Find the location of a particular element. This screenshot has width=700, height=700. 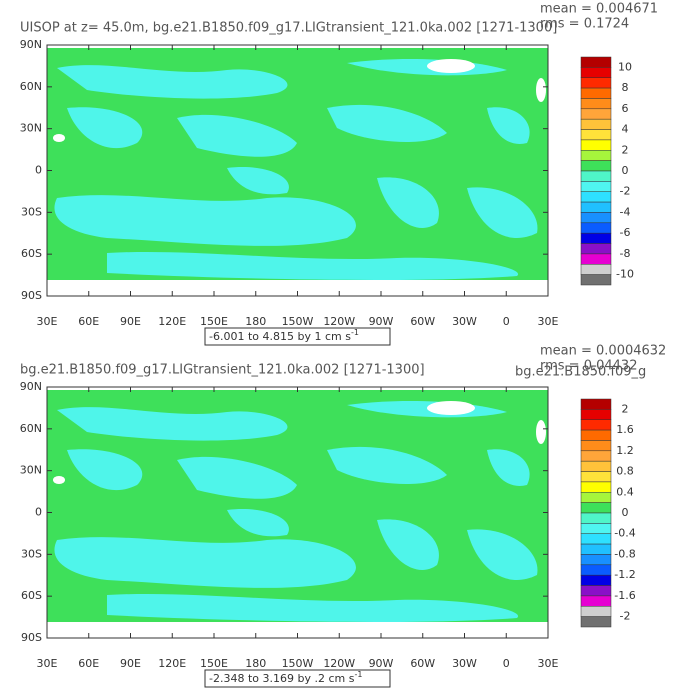

colorbar-label: 10 is located at coordinates (625, 66).